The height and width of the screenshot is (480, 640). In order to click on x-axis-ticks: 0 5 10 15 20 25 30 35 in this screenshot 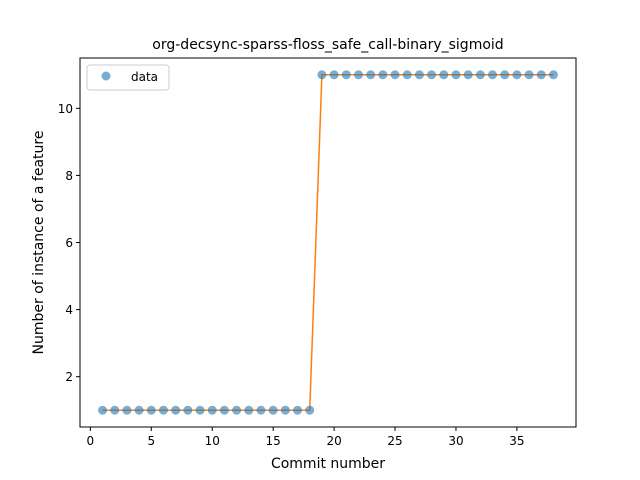, I will do `click(306, 437)`.